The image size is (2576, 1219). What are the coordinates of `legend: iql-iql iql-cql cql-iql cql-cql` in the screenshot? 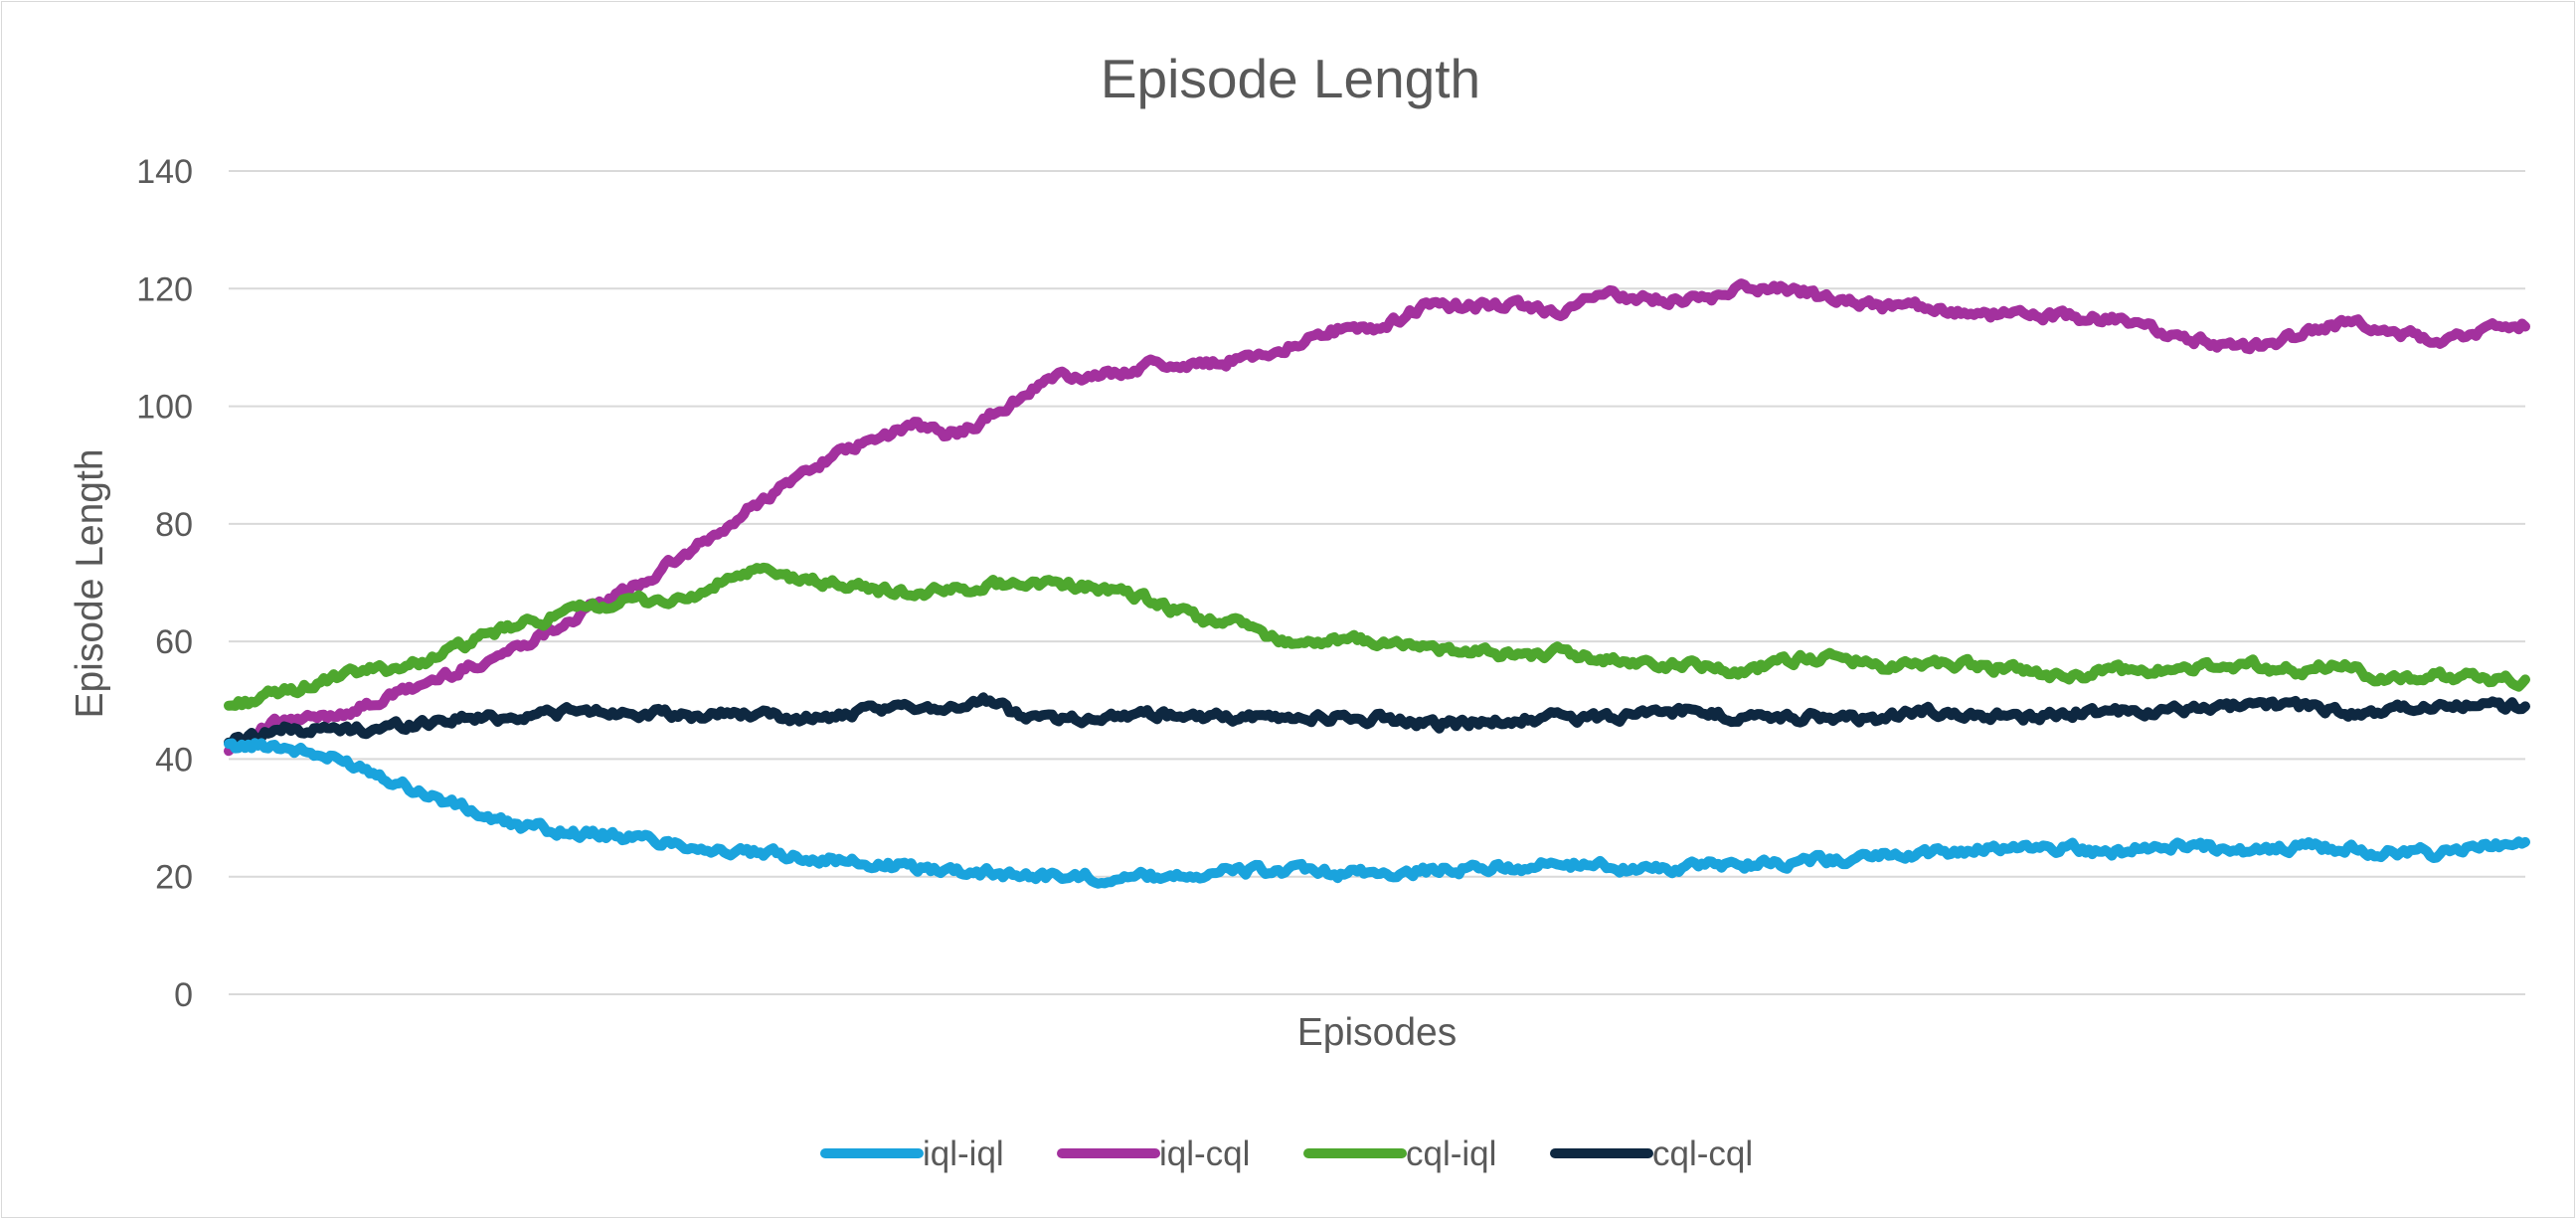 It's located at (1286, 1153).